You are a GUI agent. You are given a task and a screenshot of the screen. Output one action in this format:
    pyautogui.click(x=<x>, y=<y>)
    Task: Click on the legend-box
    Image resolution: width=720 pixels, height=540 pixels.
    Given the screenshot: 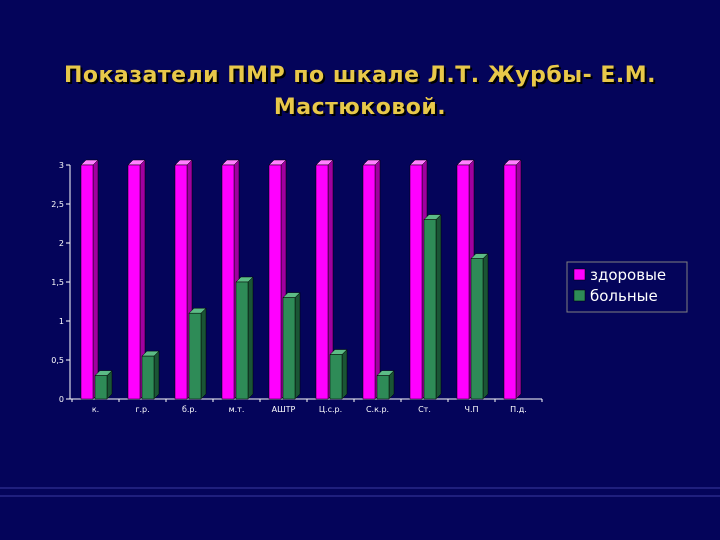 What is the action you would take?
    pyautogui.click(x=627, y=287)
    